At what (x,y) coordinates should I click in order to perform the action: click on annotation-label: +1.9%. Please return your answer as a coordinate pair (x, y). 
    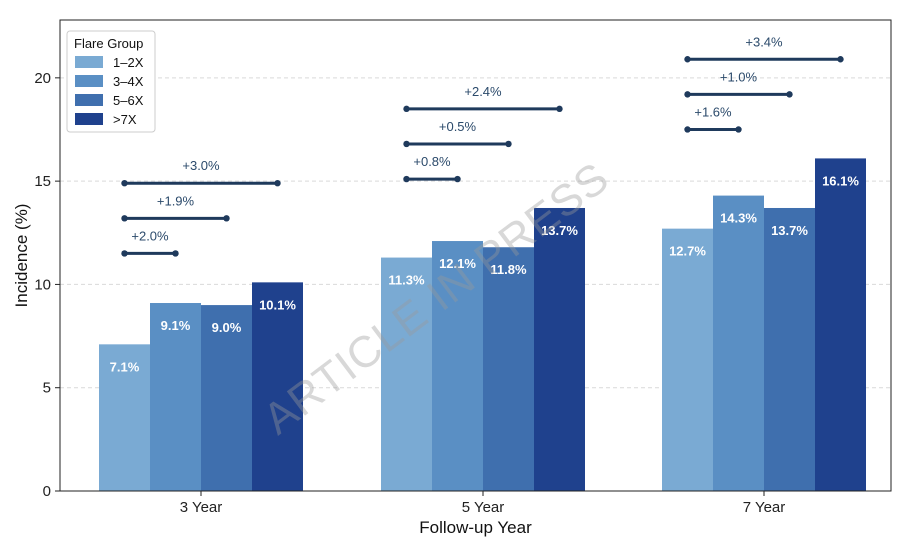
    Looking at the image, I should click on (176, 200).